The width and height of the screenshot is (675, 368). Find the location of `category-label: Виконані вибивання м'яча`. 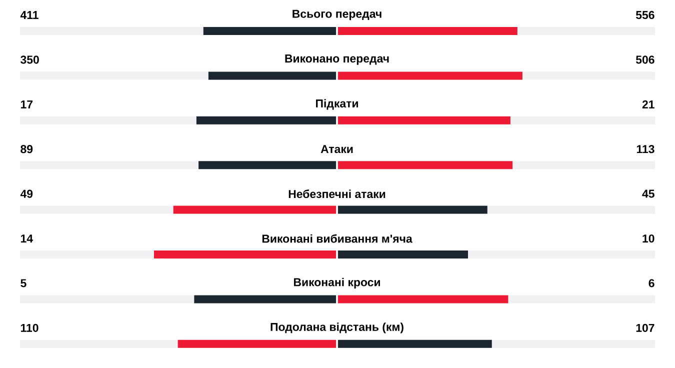

category-label: Виконані вибивання м'яча is located at coordinates (337, 238).